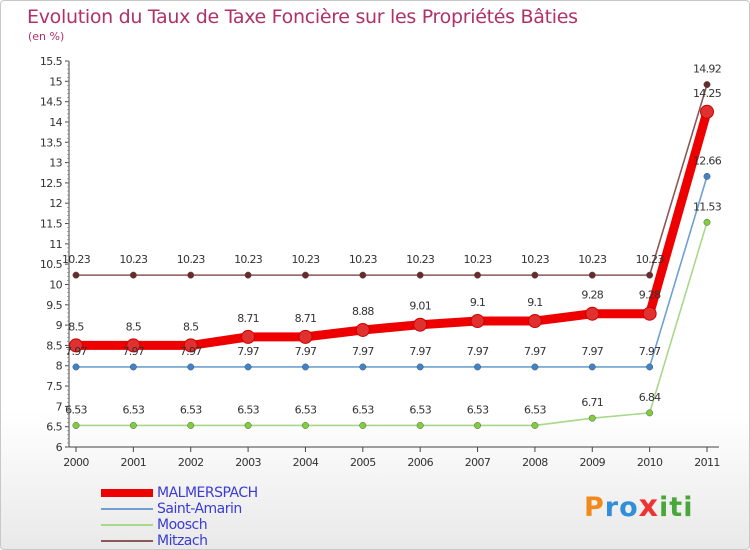 The height and width of the screenshot is (550, 750). I want to click on y-tick-label: 6.5, so click(54, 427).